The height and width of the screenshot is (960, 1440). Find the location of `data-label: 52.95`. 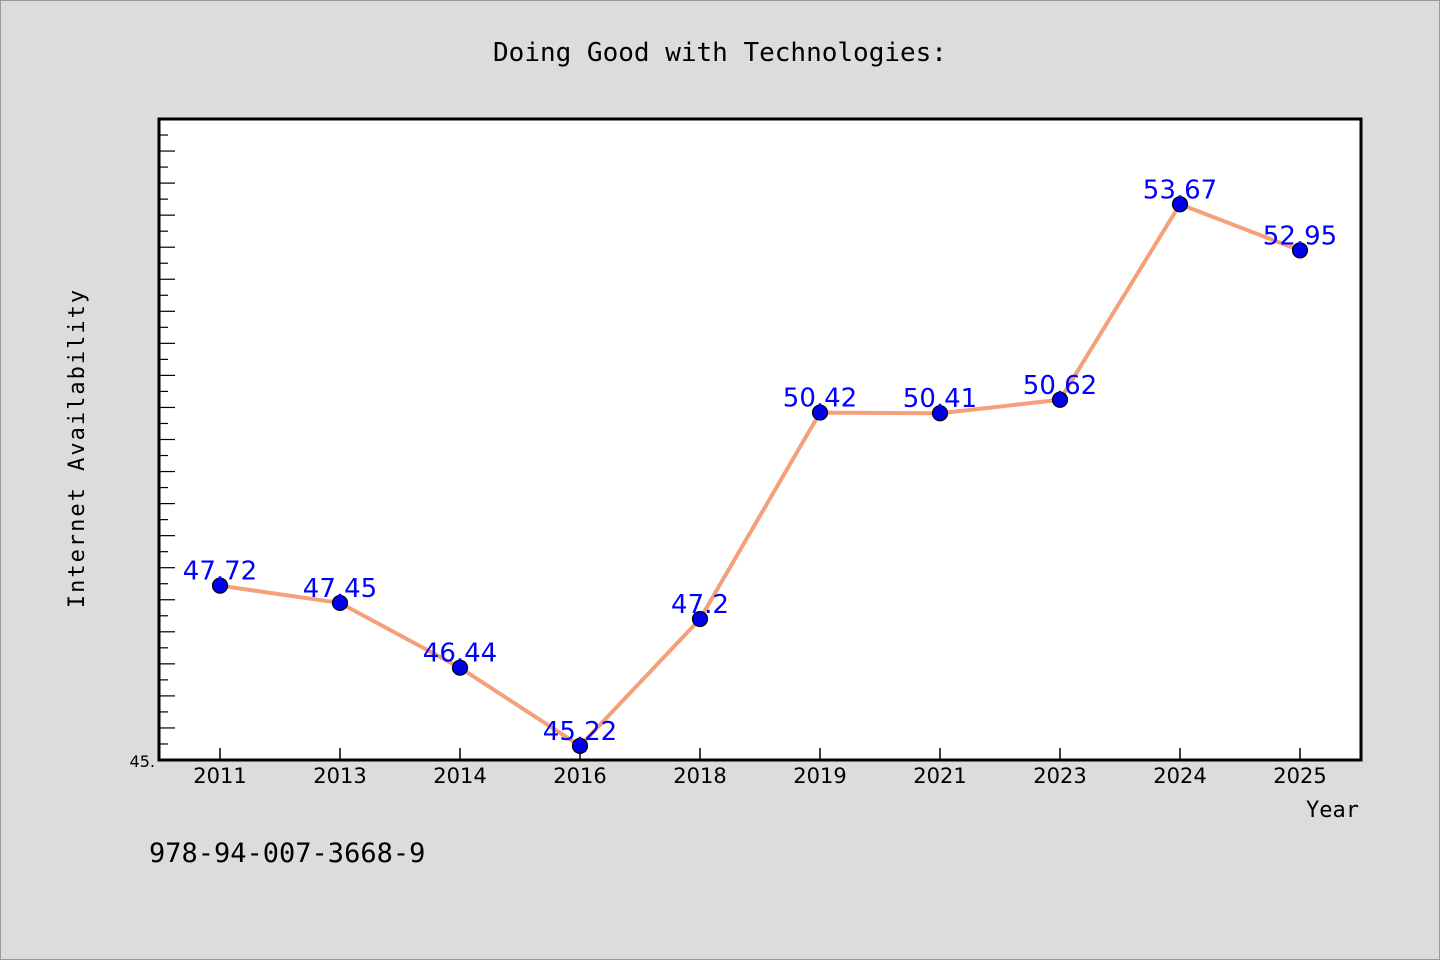

data-label: 52.95 is located at coordinates (1300, 236).